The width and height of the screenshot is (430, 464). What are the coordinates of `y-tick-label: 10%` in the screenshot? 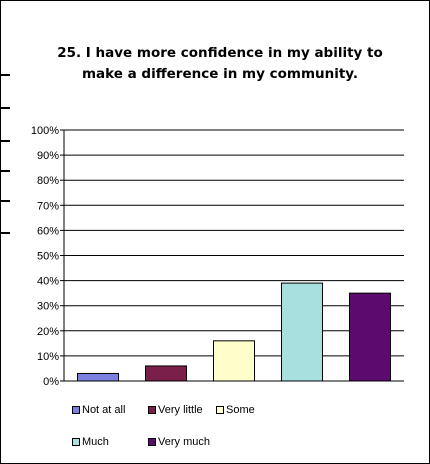 It's located at (48, 357).